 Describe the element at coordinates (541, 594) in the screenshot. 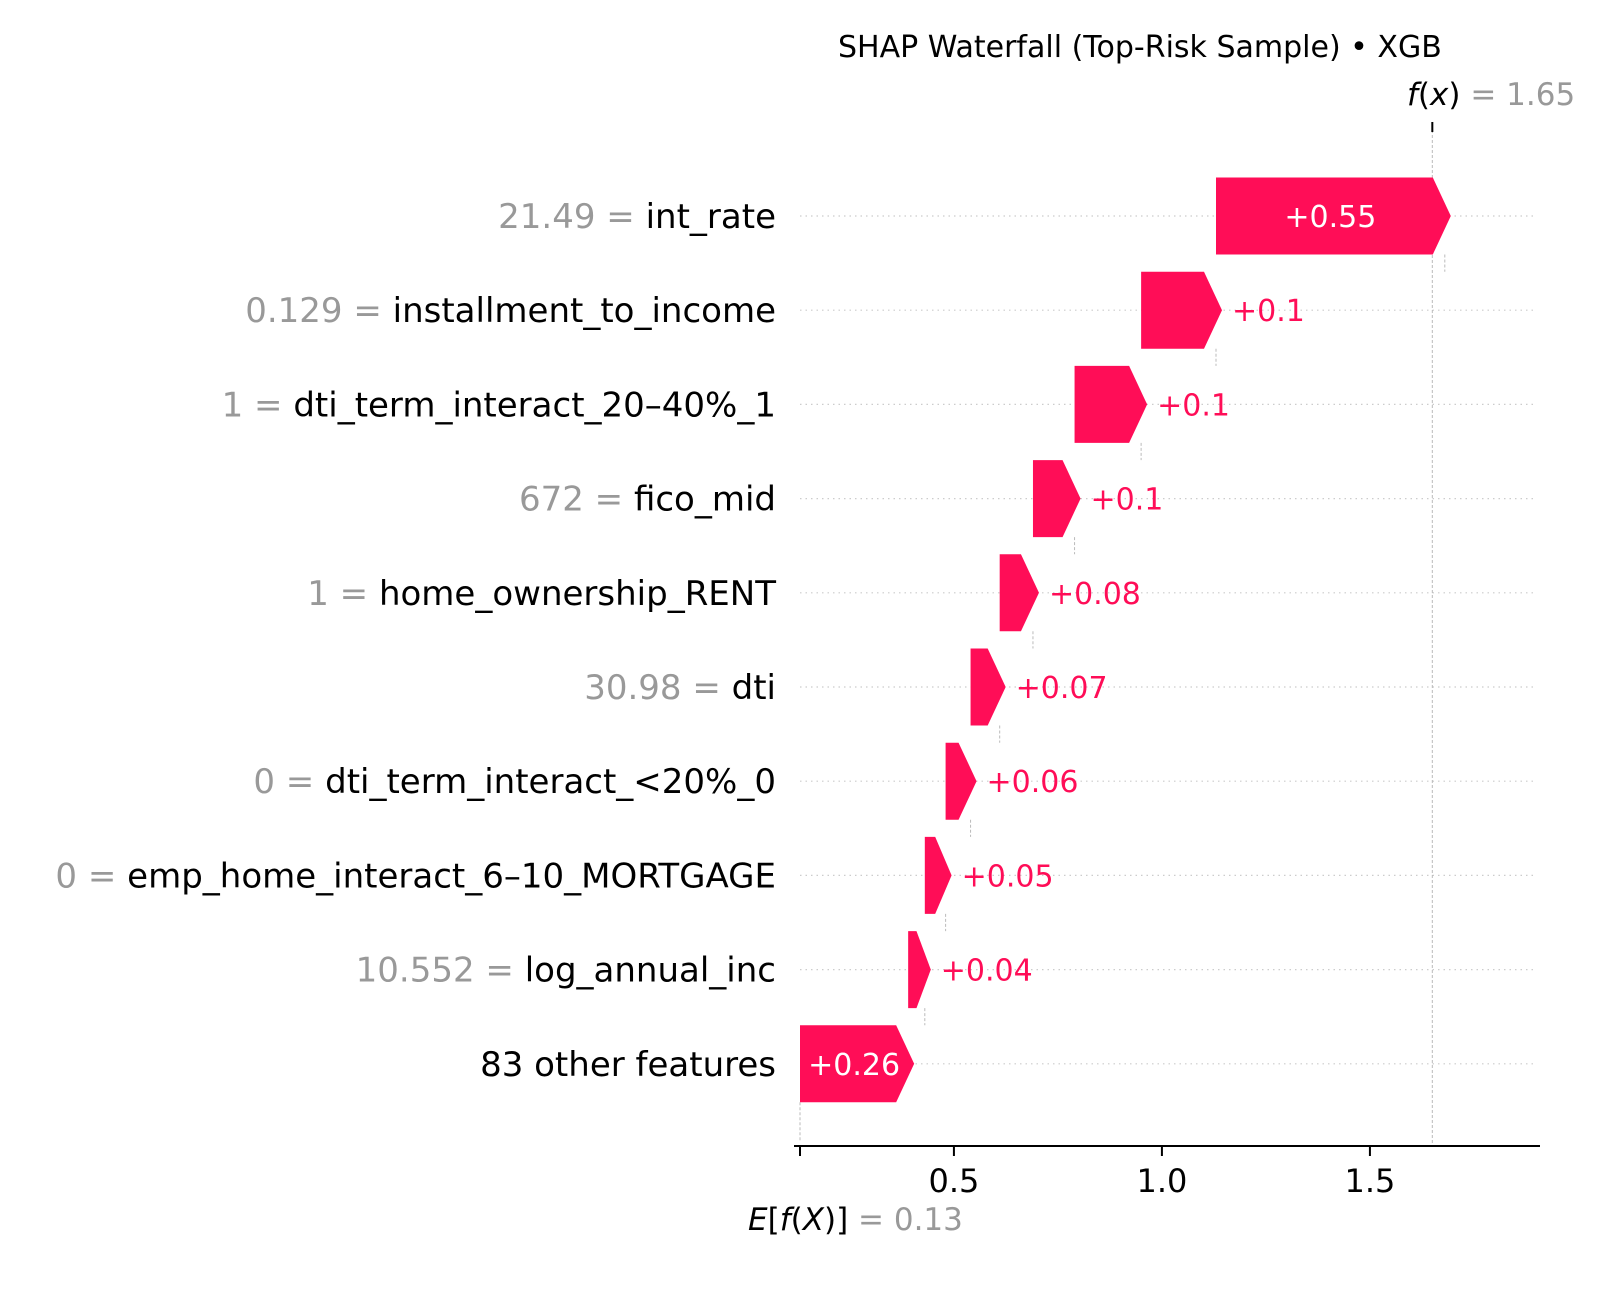

I see `feature-label: 1 = home_ownership_RENT` at that location.